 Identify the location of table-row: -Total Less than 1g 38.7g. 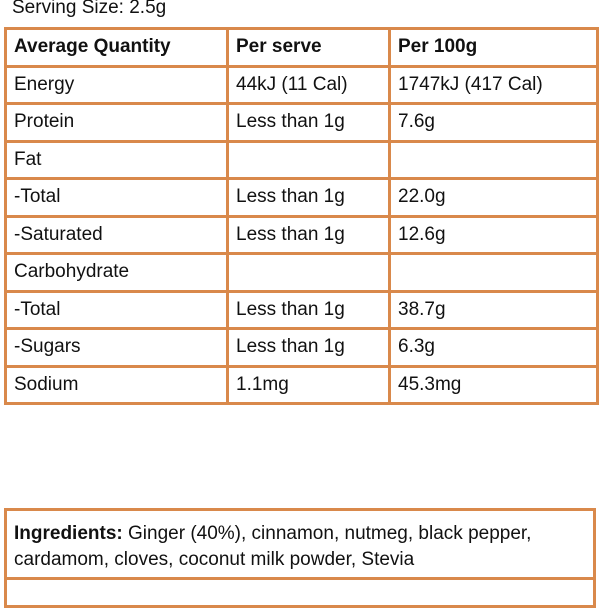
(301, 309).